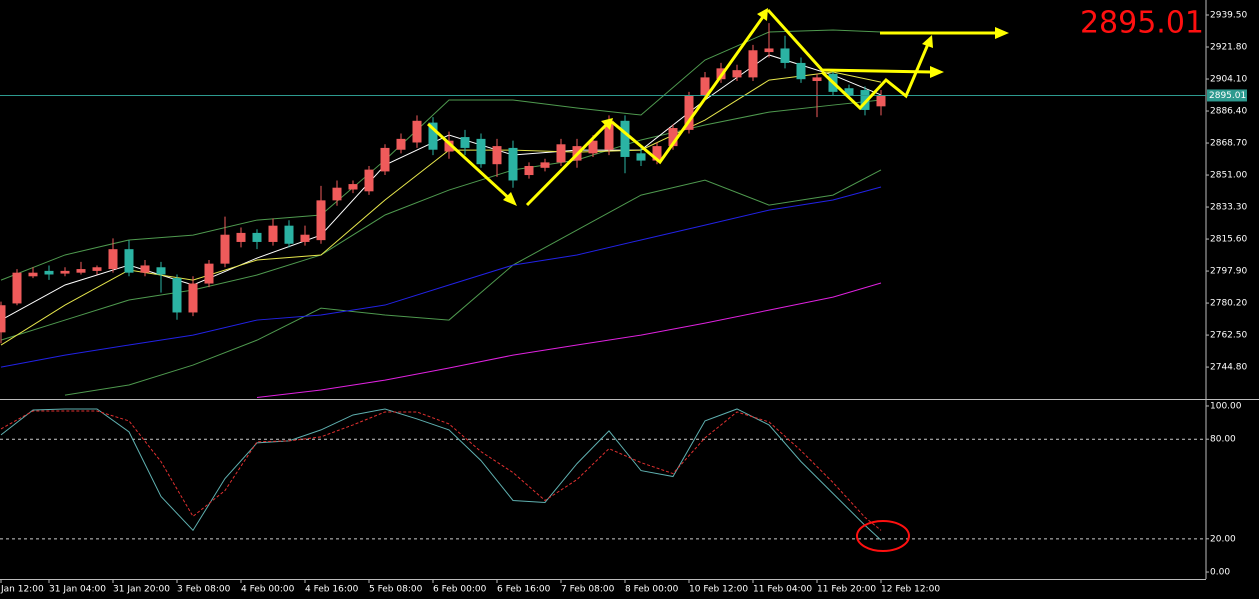 This screenshot has height=599, width=1259. Describe the element at coordinates (1228, 304) in the screenshot. I see `y-tick-label: 2780.20` at that location.